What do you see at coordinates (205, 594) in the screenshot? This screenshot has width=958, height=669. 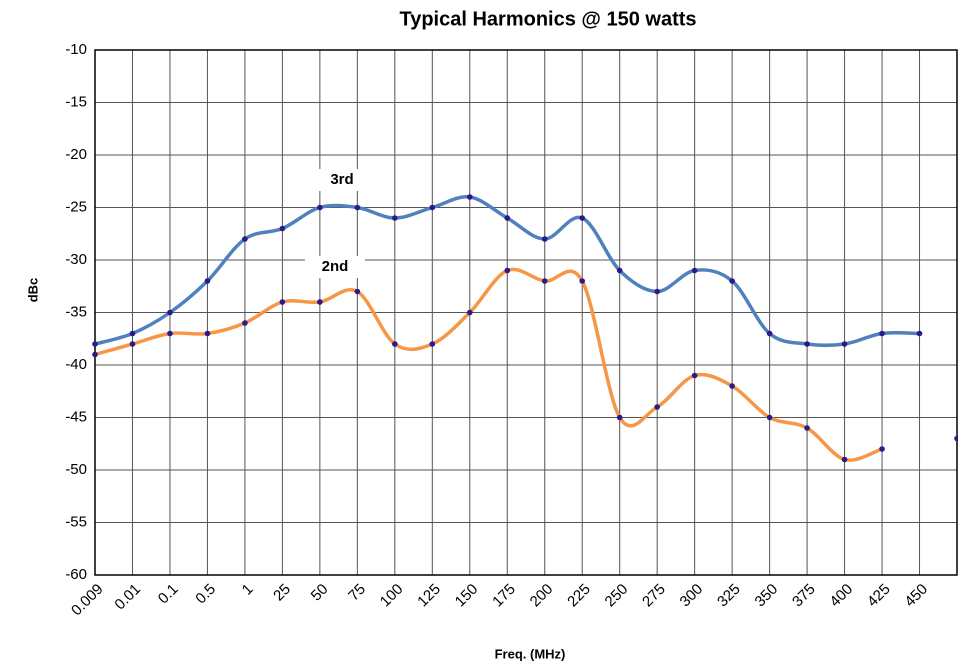 I see `x-tick-label: 0.5` at bounding box center [205, 594].